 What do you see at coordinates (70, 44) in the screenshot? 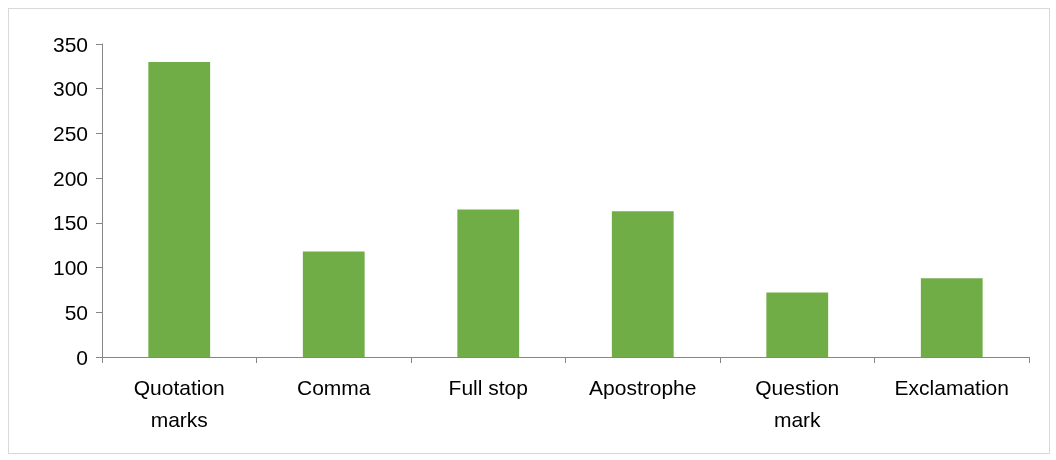
I see `y-tick-label: 350` at bounding box center [70, 44].